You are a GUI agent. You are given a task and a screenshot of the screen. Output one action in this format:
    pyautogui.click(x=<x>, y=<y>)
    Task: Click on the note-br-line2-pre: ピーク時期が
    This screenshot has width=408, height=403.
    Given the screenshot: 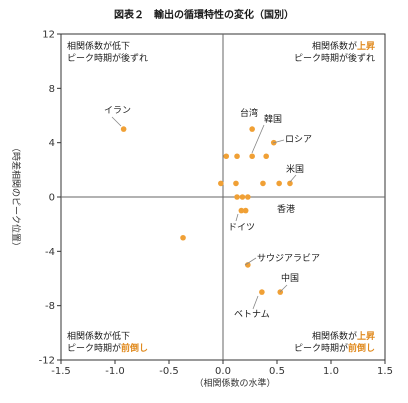 What is the action you would take?
    pyautogui.click(x=321, y=348)
    